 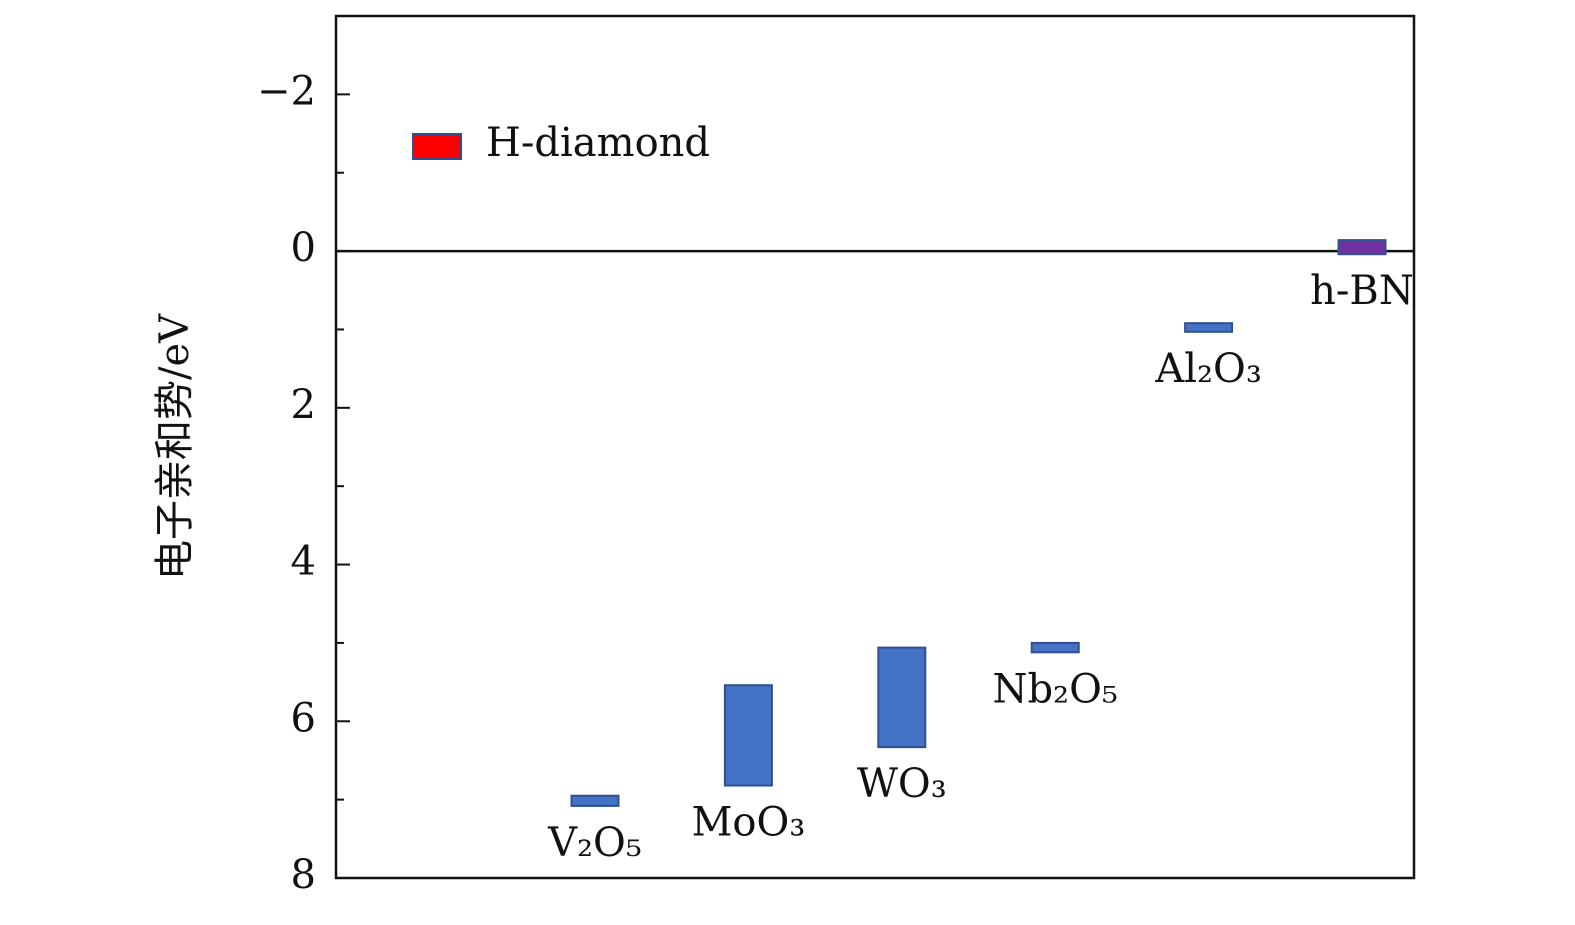 What do you see at coordinates (1362, 291) in the screenshot?
I see `bar-label: h-BN` at bounding box center [1362, 291].